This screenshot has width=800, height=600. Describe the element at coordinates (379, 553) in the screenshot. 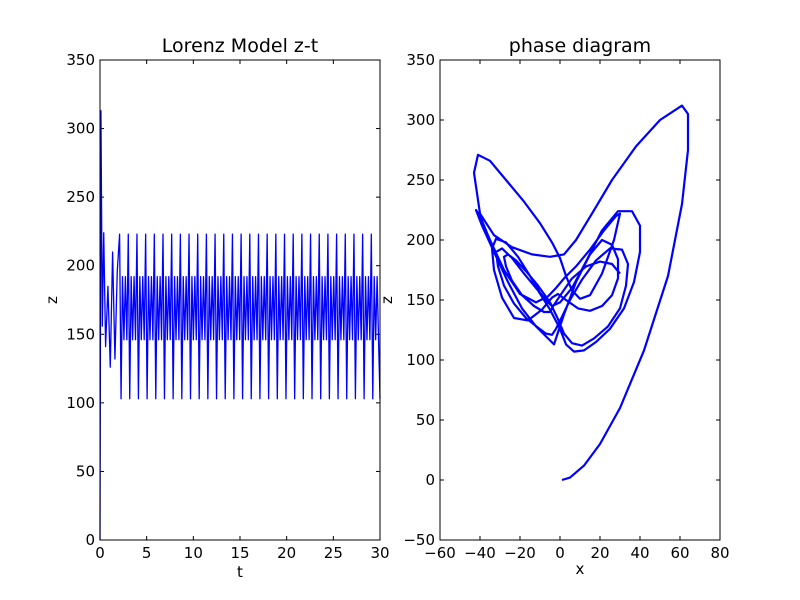

I see `zt-xtick-label: 30` at that location.